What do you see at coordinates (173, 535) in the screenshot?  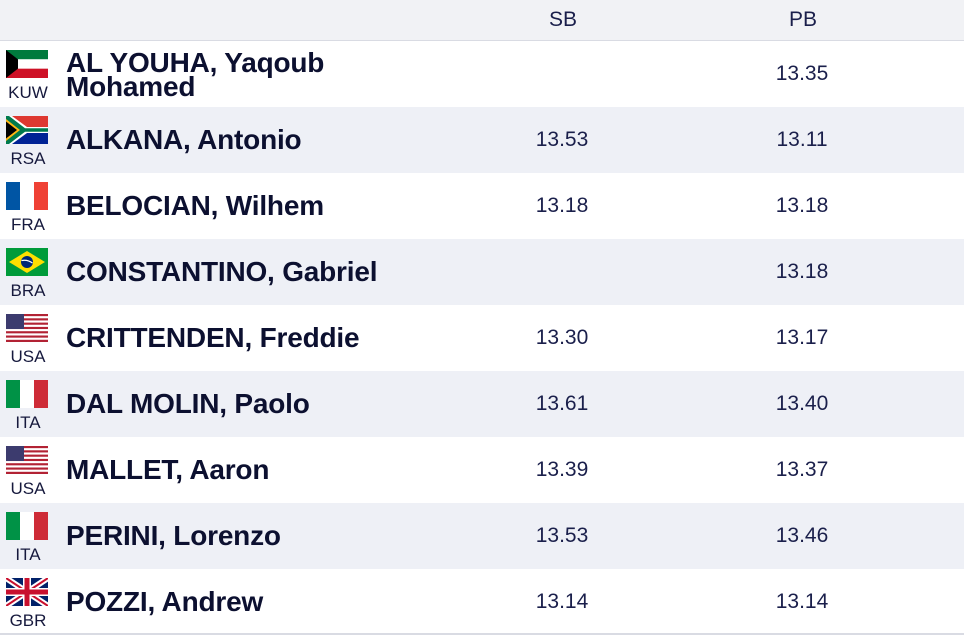 I see `athlete-name-link: PERINI, Lorenzo` at bounding box center [173, 535].